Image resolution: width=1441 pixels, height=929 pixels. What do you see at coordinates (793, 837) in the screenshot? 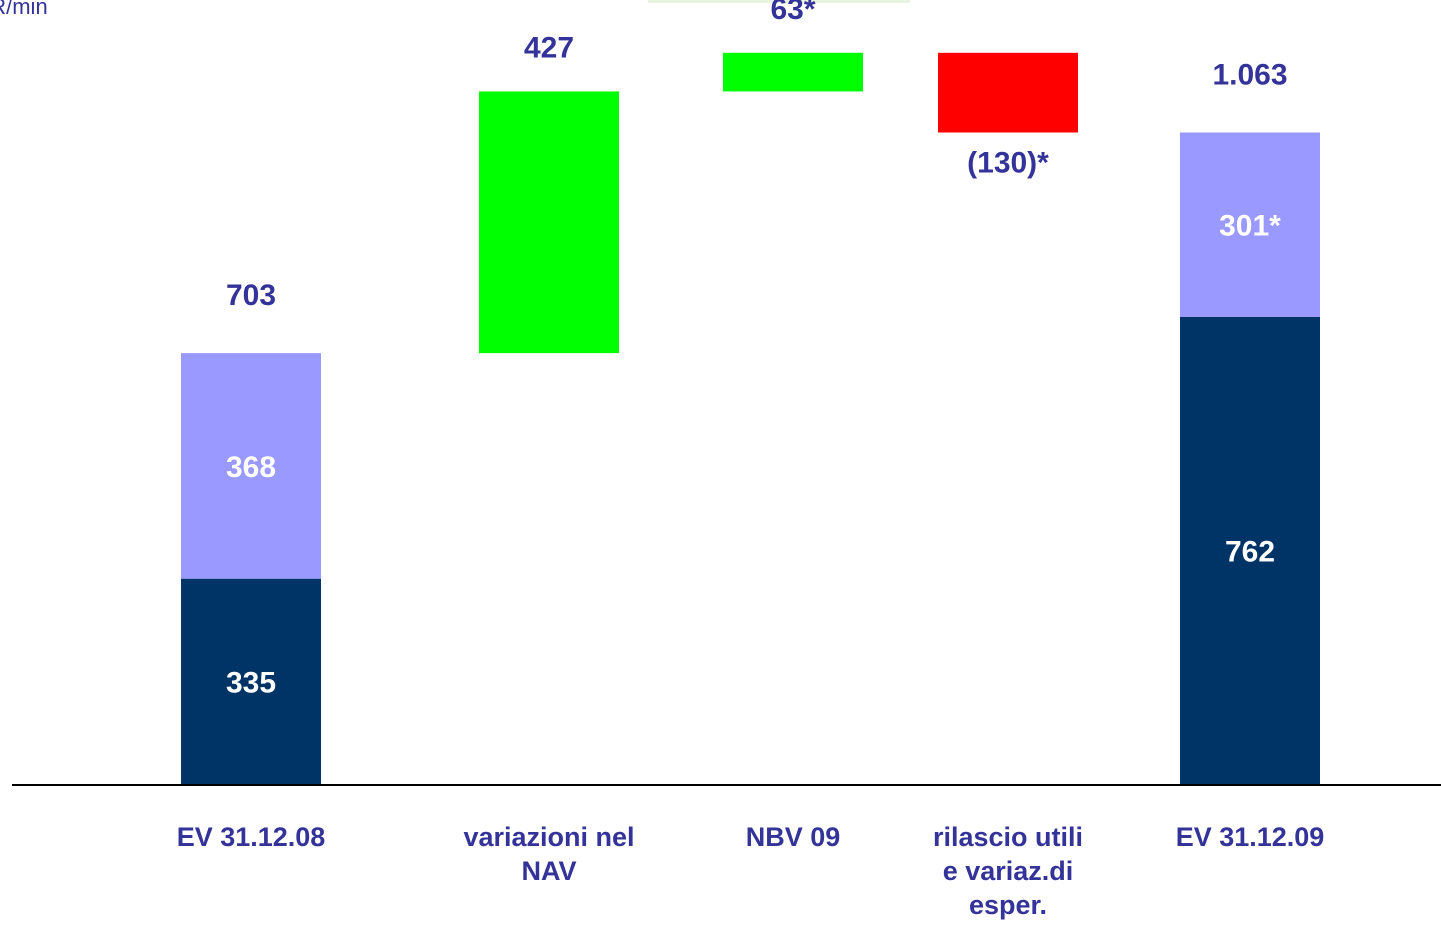
I see `category-label: NBV 09` at bounding box center [793, 837].